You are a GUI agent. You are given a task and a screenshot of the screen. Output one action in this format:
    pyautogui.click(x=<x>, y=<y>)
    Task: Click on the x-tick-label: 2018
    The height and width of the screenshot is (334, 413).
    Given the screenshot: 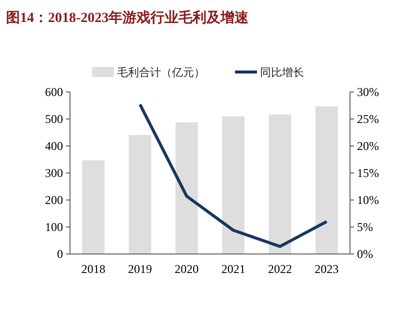 What is the action you would take?
    pyautogui.click(x=93, y=269)
    